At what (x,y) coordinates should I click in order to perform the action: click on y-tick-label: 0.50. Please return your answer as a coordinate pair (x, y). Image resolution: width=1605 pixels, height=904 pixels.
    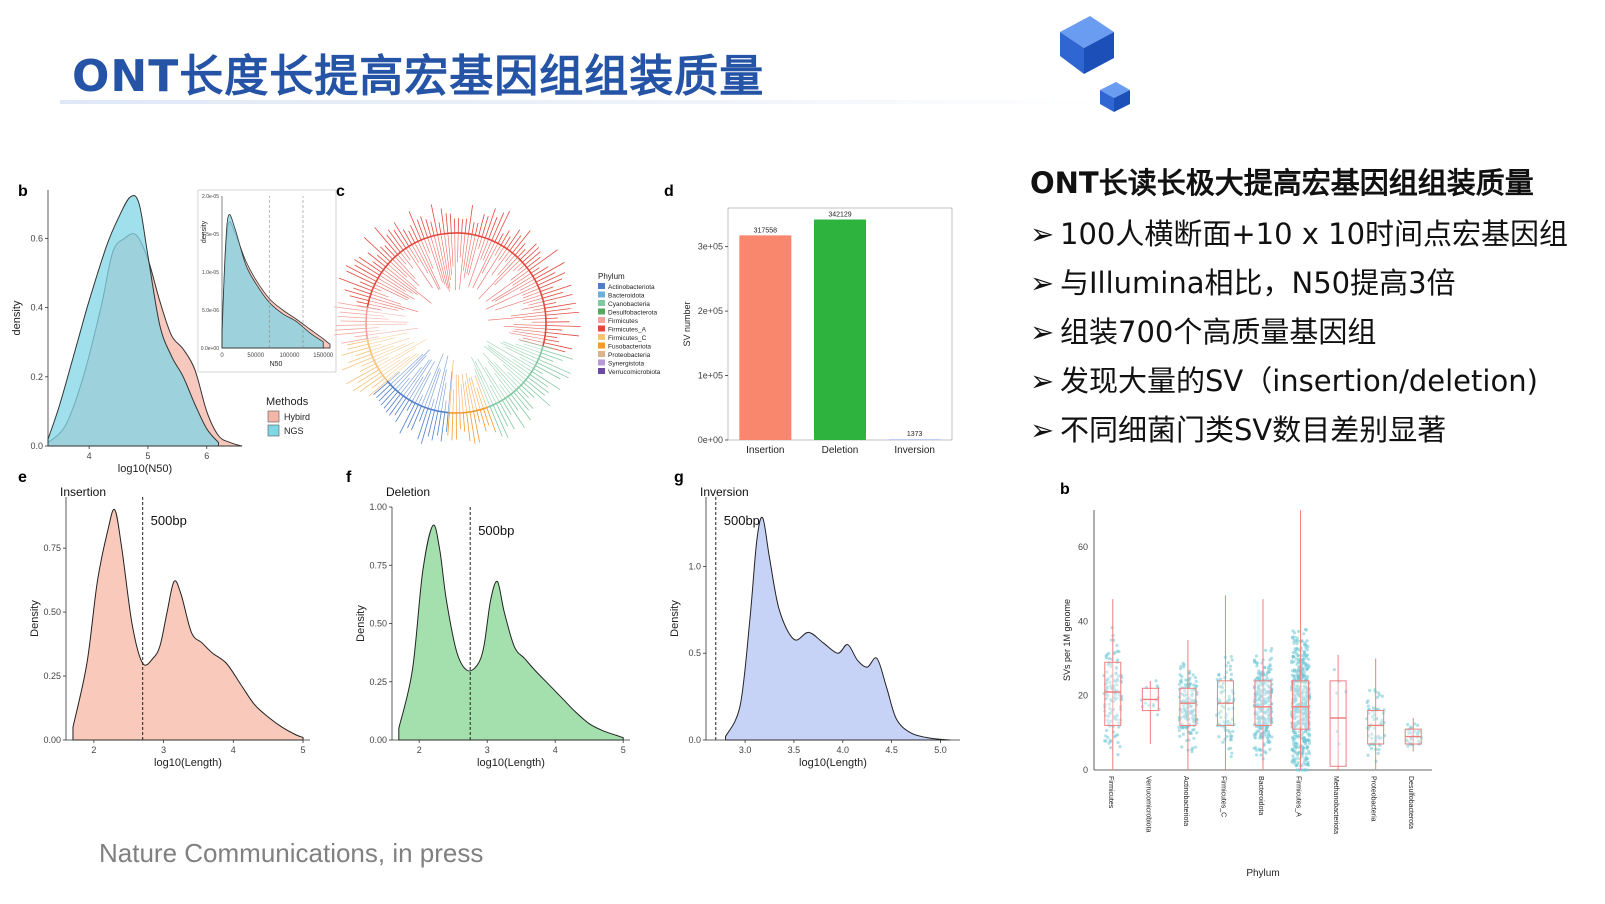
    Looking at the image, I should click on (52, 612).